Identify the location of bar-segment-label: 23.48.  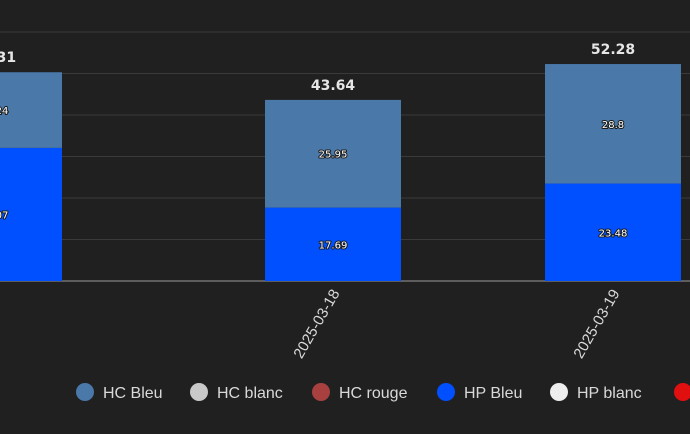
(613, 233).